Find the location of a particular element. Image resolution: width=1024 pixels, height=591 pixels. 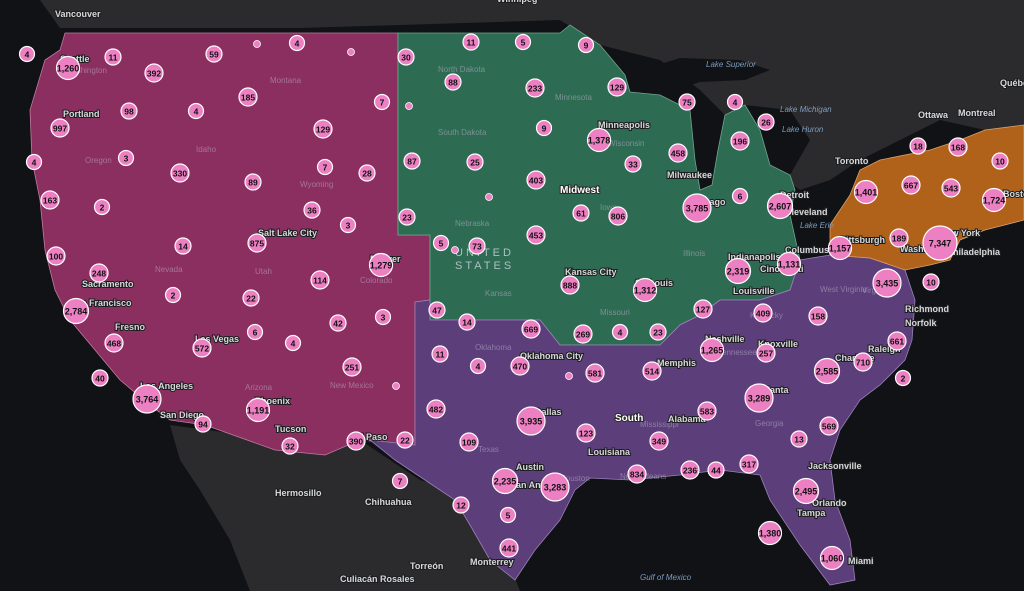

cluster-marker: 468 is located at coordinates (114, 343).